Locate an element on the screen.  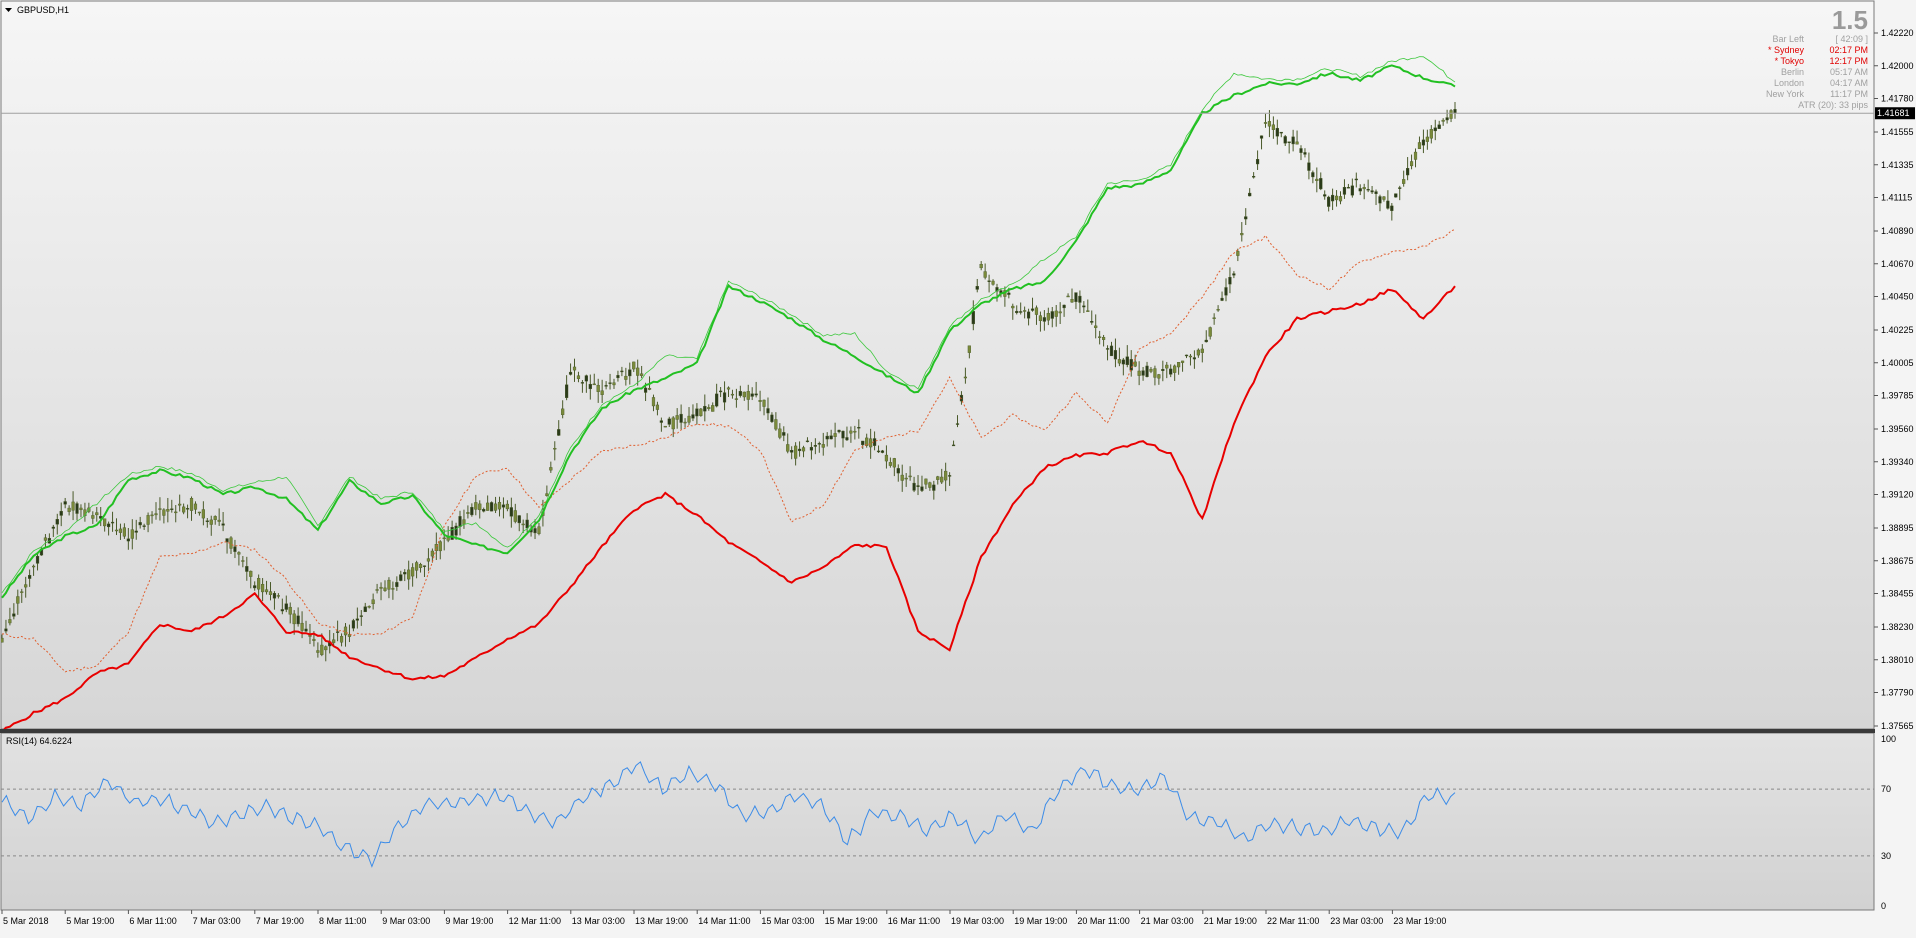
atr-label: ATR (20): 33 pips is located at coordinates (1833, 105).